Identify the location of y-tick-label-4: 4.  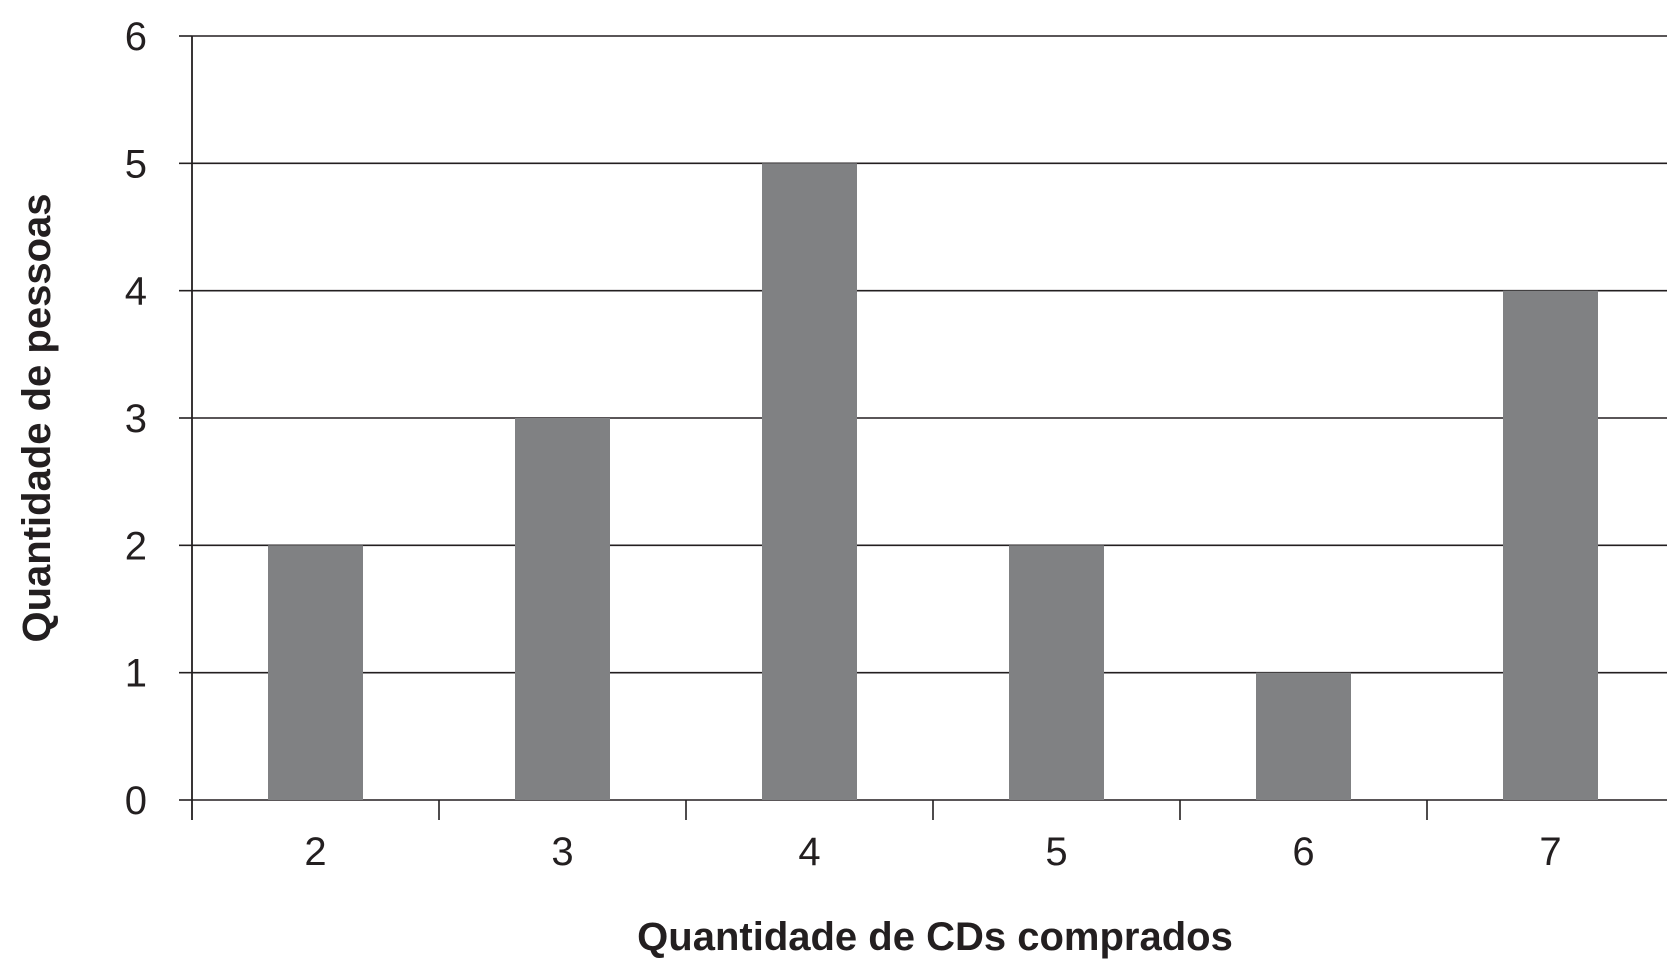
(136, 292).